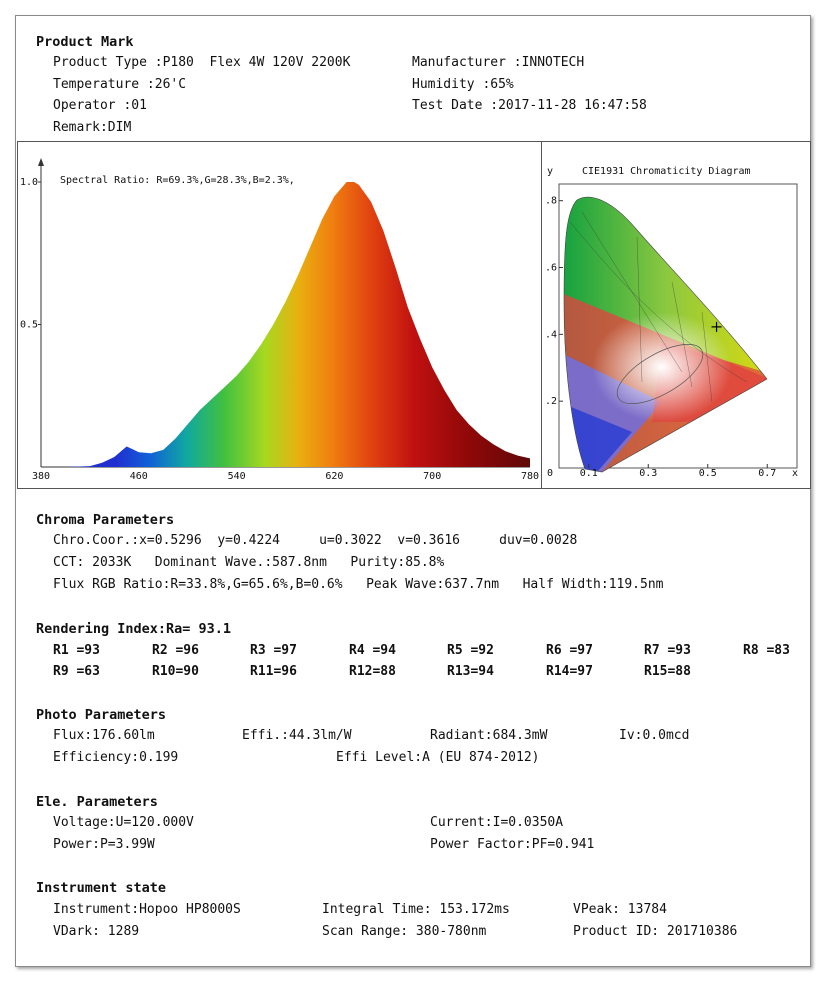  I want to click on product-id-value: Product ID: 201710386, so click(655, 931).